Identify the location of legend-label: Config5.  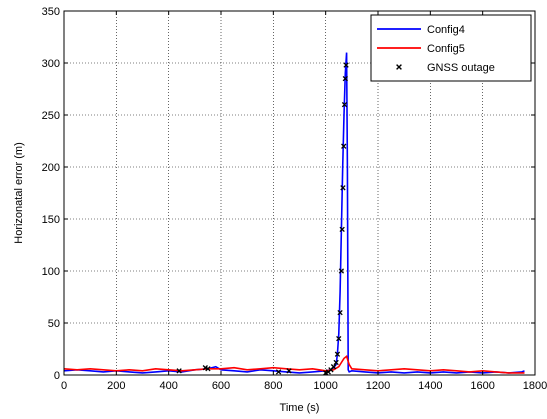
(446, 49).